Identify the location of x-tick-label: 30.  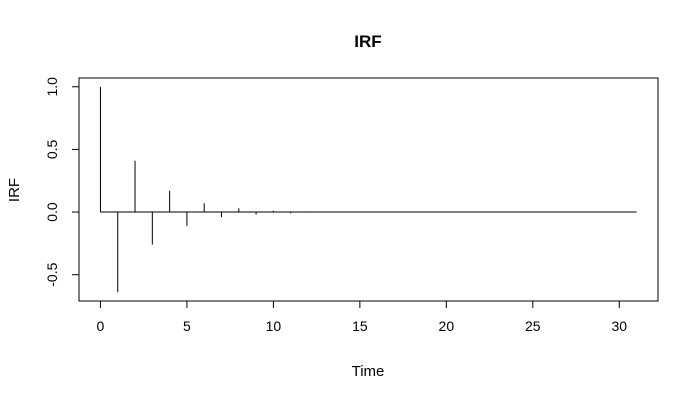
(619, 326).